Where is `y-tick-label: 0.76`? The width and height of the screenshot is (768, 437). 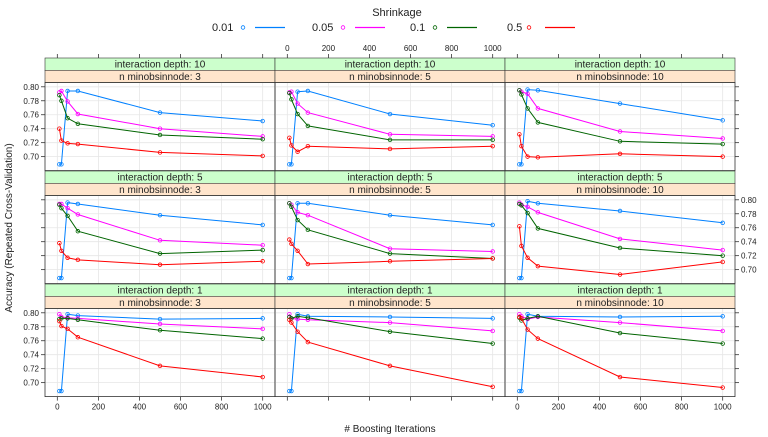 y-tick-label: 0.76 is located at coordinates (31, 115).